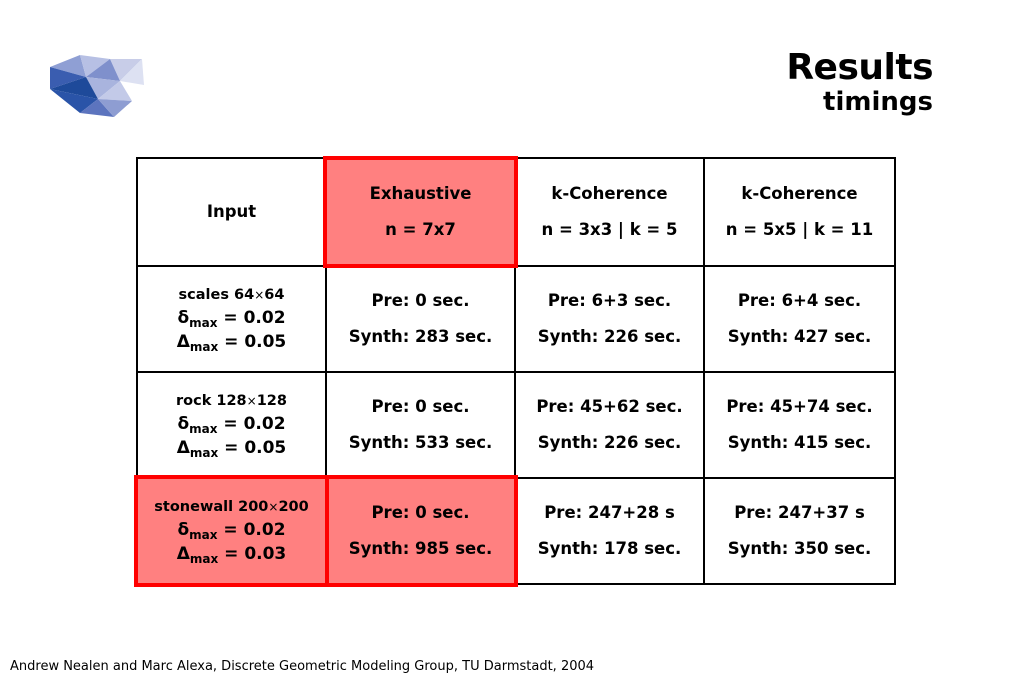 This screenshot has height=682, width=1023. What do you see at coordinates (859, 67) in the screenshot?
I see `page-title: Results` at bounding box center [859, 67].